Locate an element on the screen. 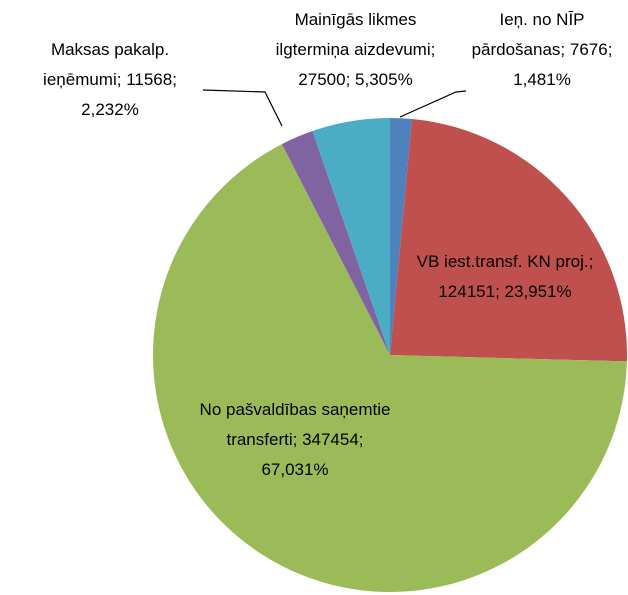 The width and height of the screenshot is (628, 595). label-category: Ieņ. no NĪP pārdošanas is located at coordinates (528, 34).